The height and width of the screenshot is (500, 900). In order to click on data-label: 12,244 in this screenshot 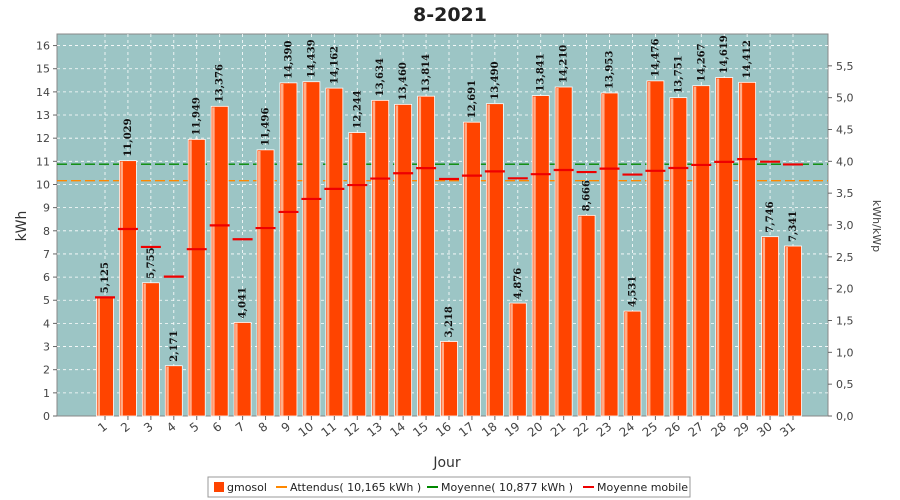, I will do `click(357, 109)`.